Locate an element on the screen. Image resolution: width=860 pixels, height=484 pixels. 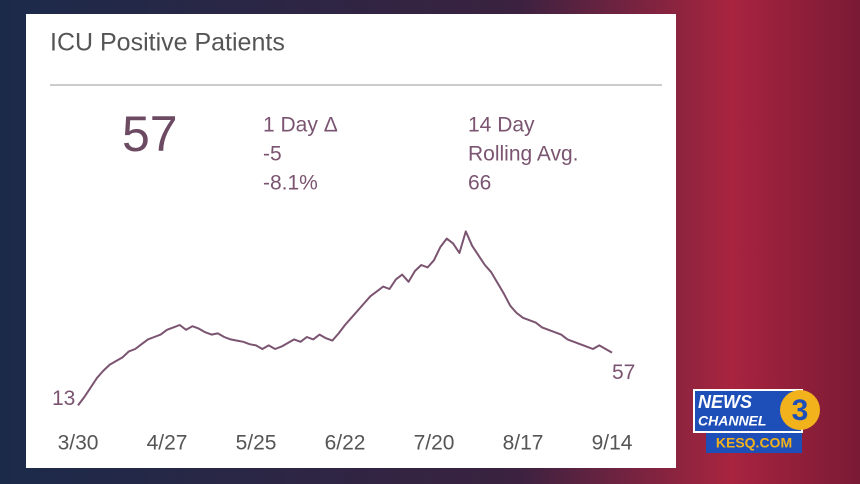
avg-title: Rolling Avg. is located at coordinates (523, 154).